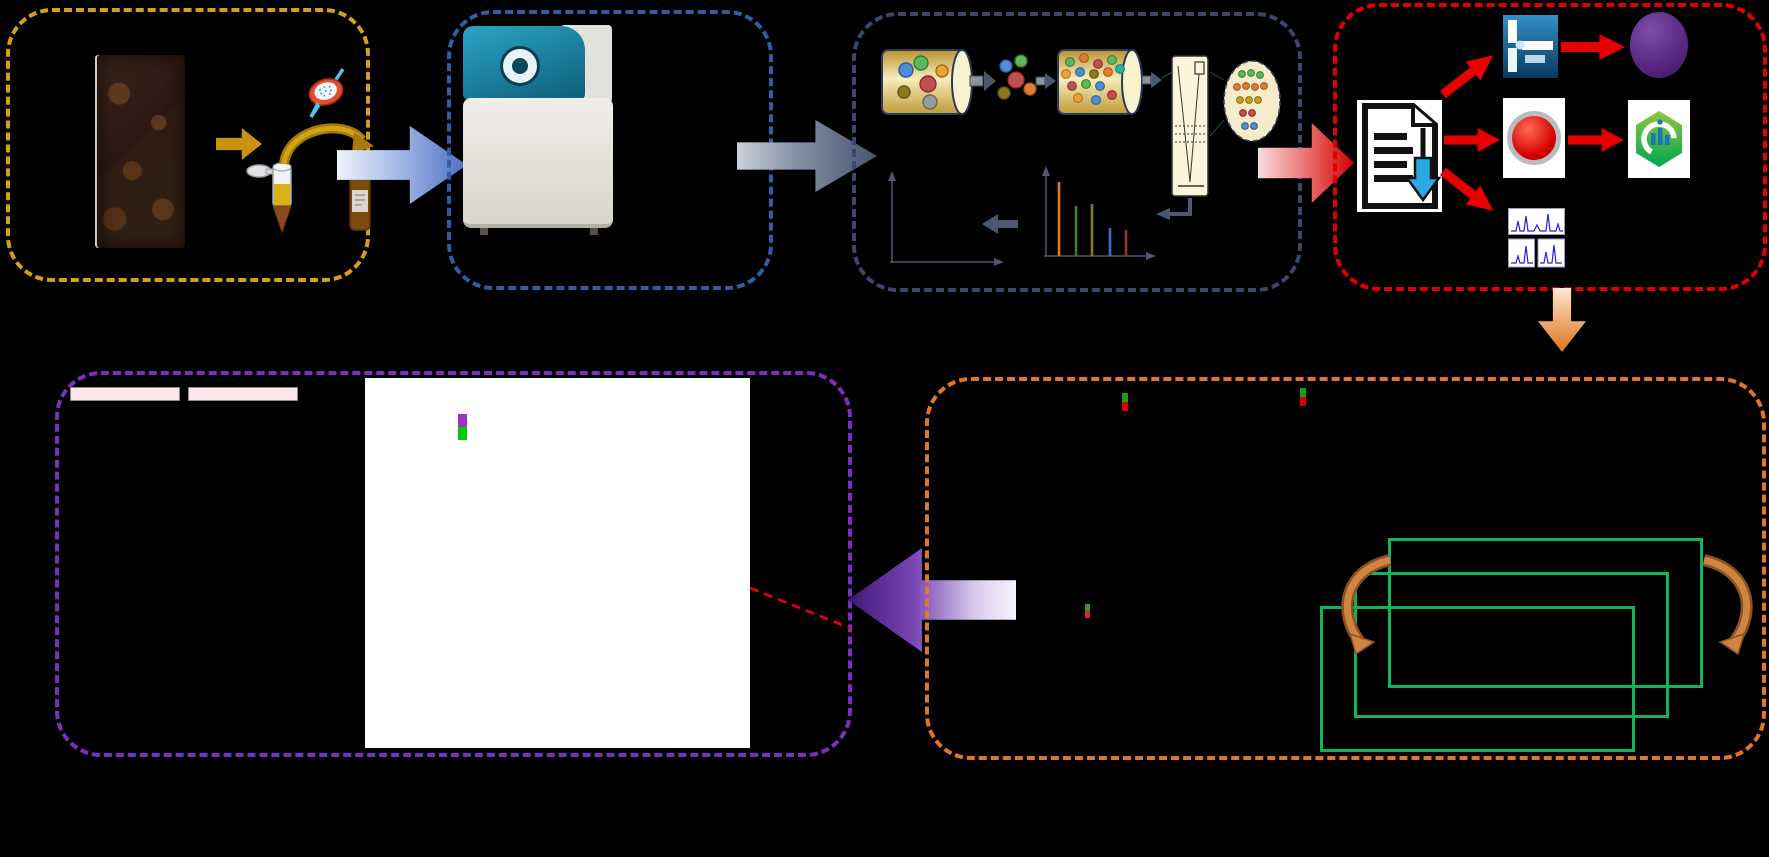  Describe the element at coordinates (1659, 45) in the screenshot. I see `simca-icon` at that location.